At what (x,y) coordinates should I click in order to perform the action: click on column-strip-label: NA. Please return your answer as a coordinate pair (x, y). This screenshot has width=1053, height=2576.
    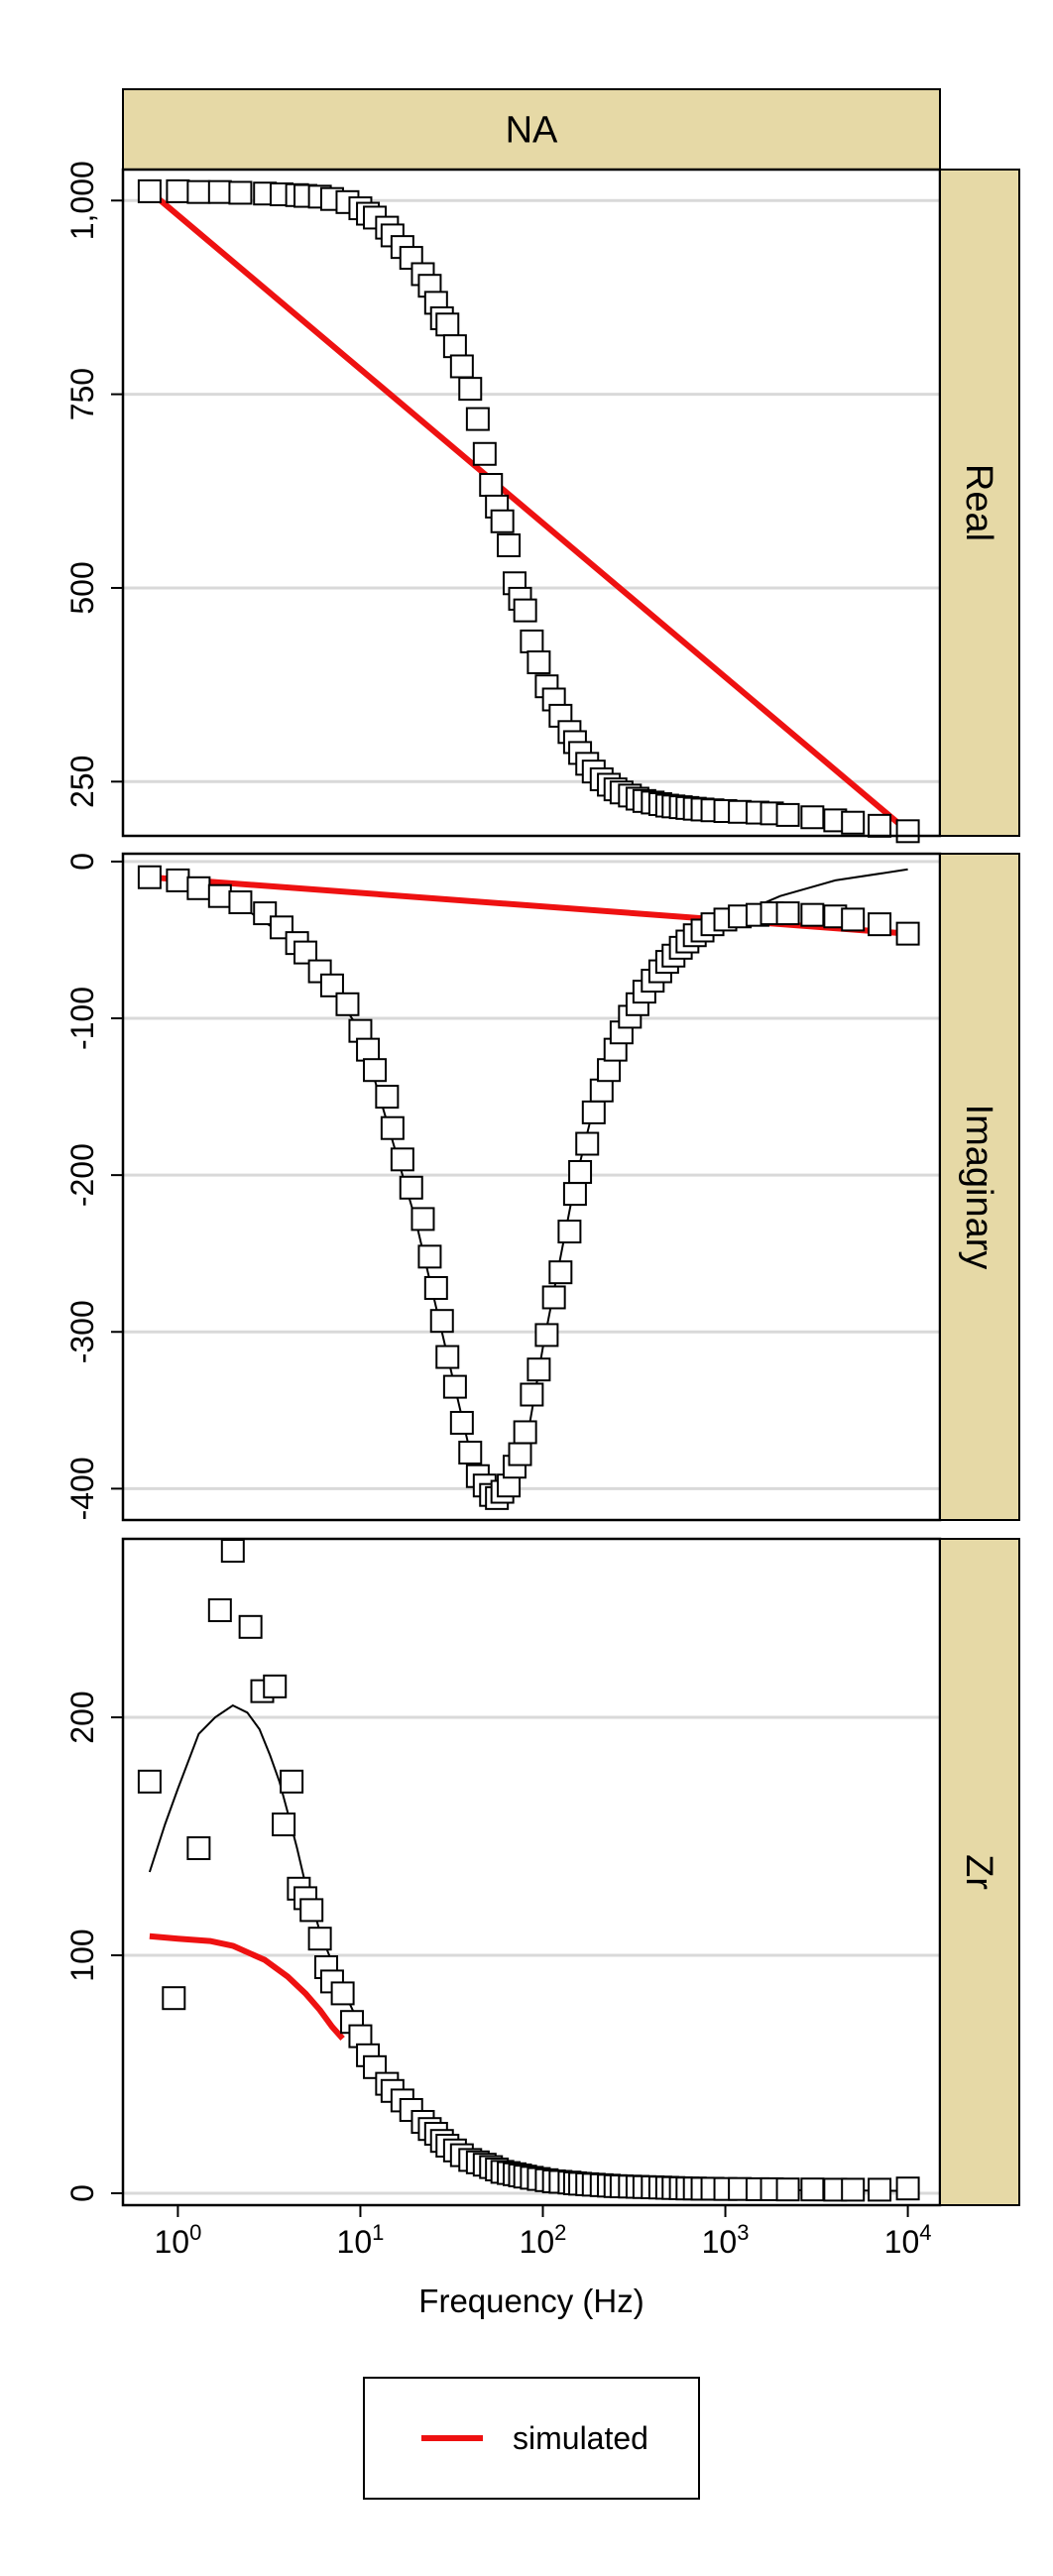
    Looking at the image, I should click on (532, 131).